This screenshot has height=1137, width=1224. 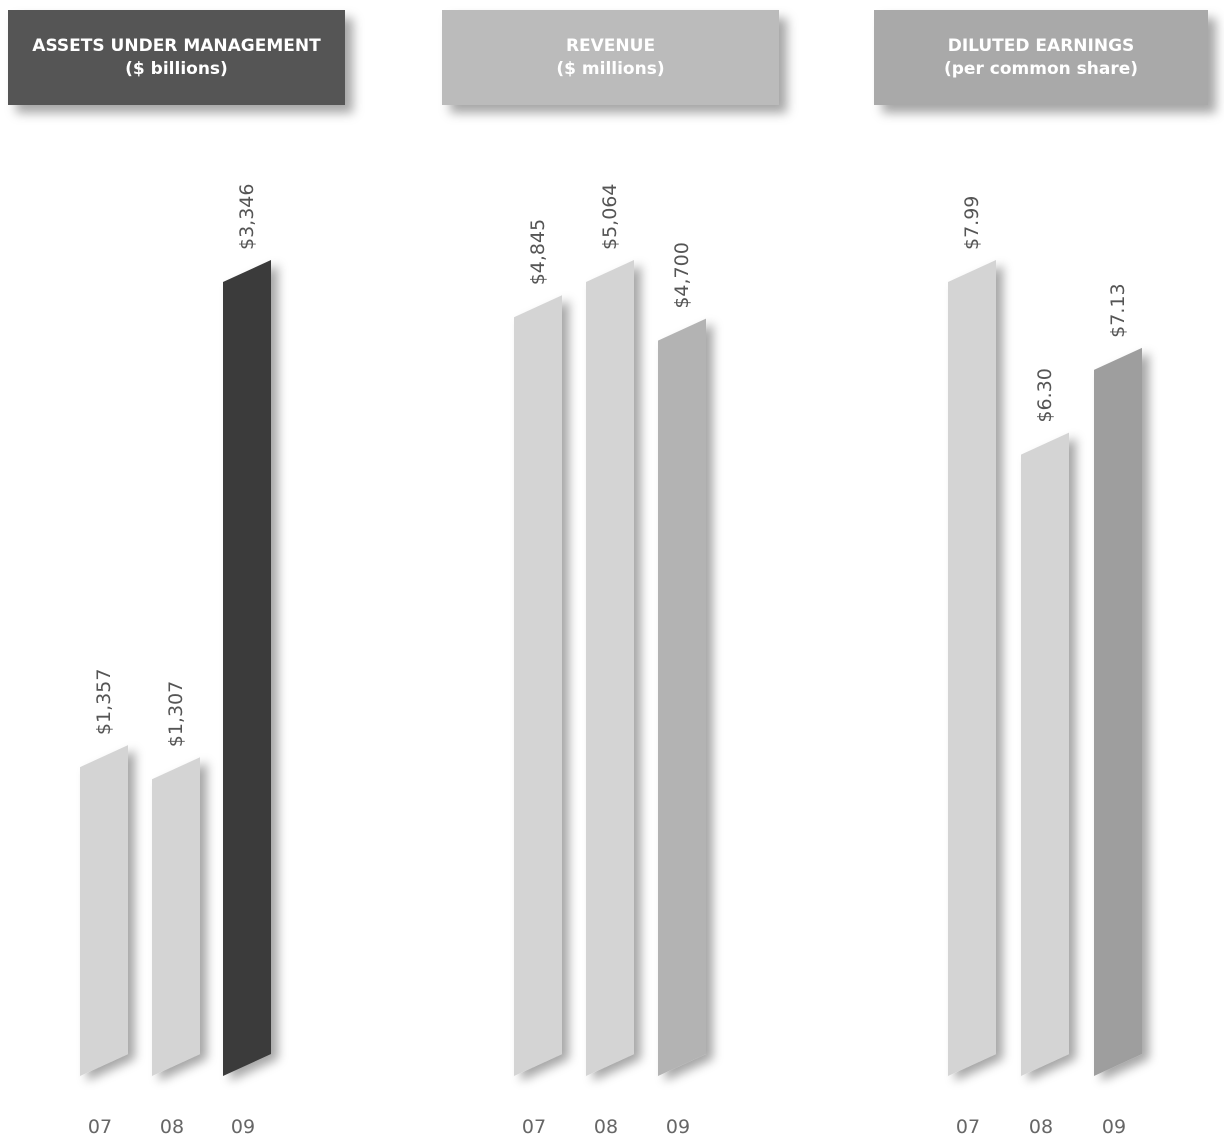 I want to click on data-label-09: $4,700, so click(x=682, y=275).